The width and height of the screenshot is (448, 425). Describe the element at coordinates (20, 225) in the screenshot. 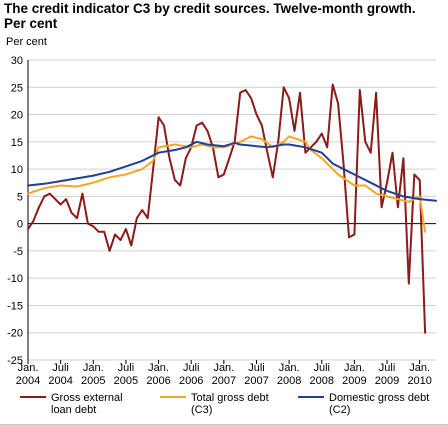

I see `y-tick-label: 0` at that location.